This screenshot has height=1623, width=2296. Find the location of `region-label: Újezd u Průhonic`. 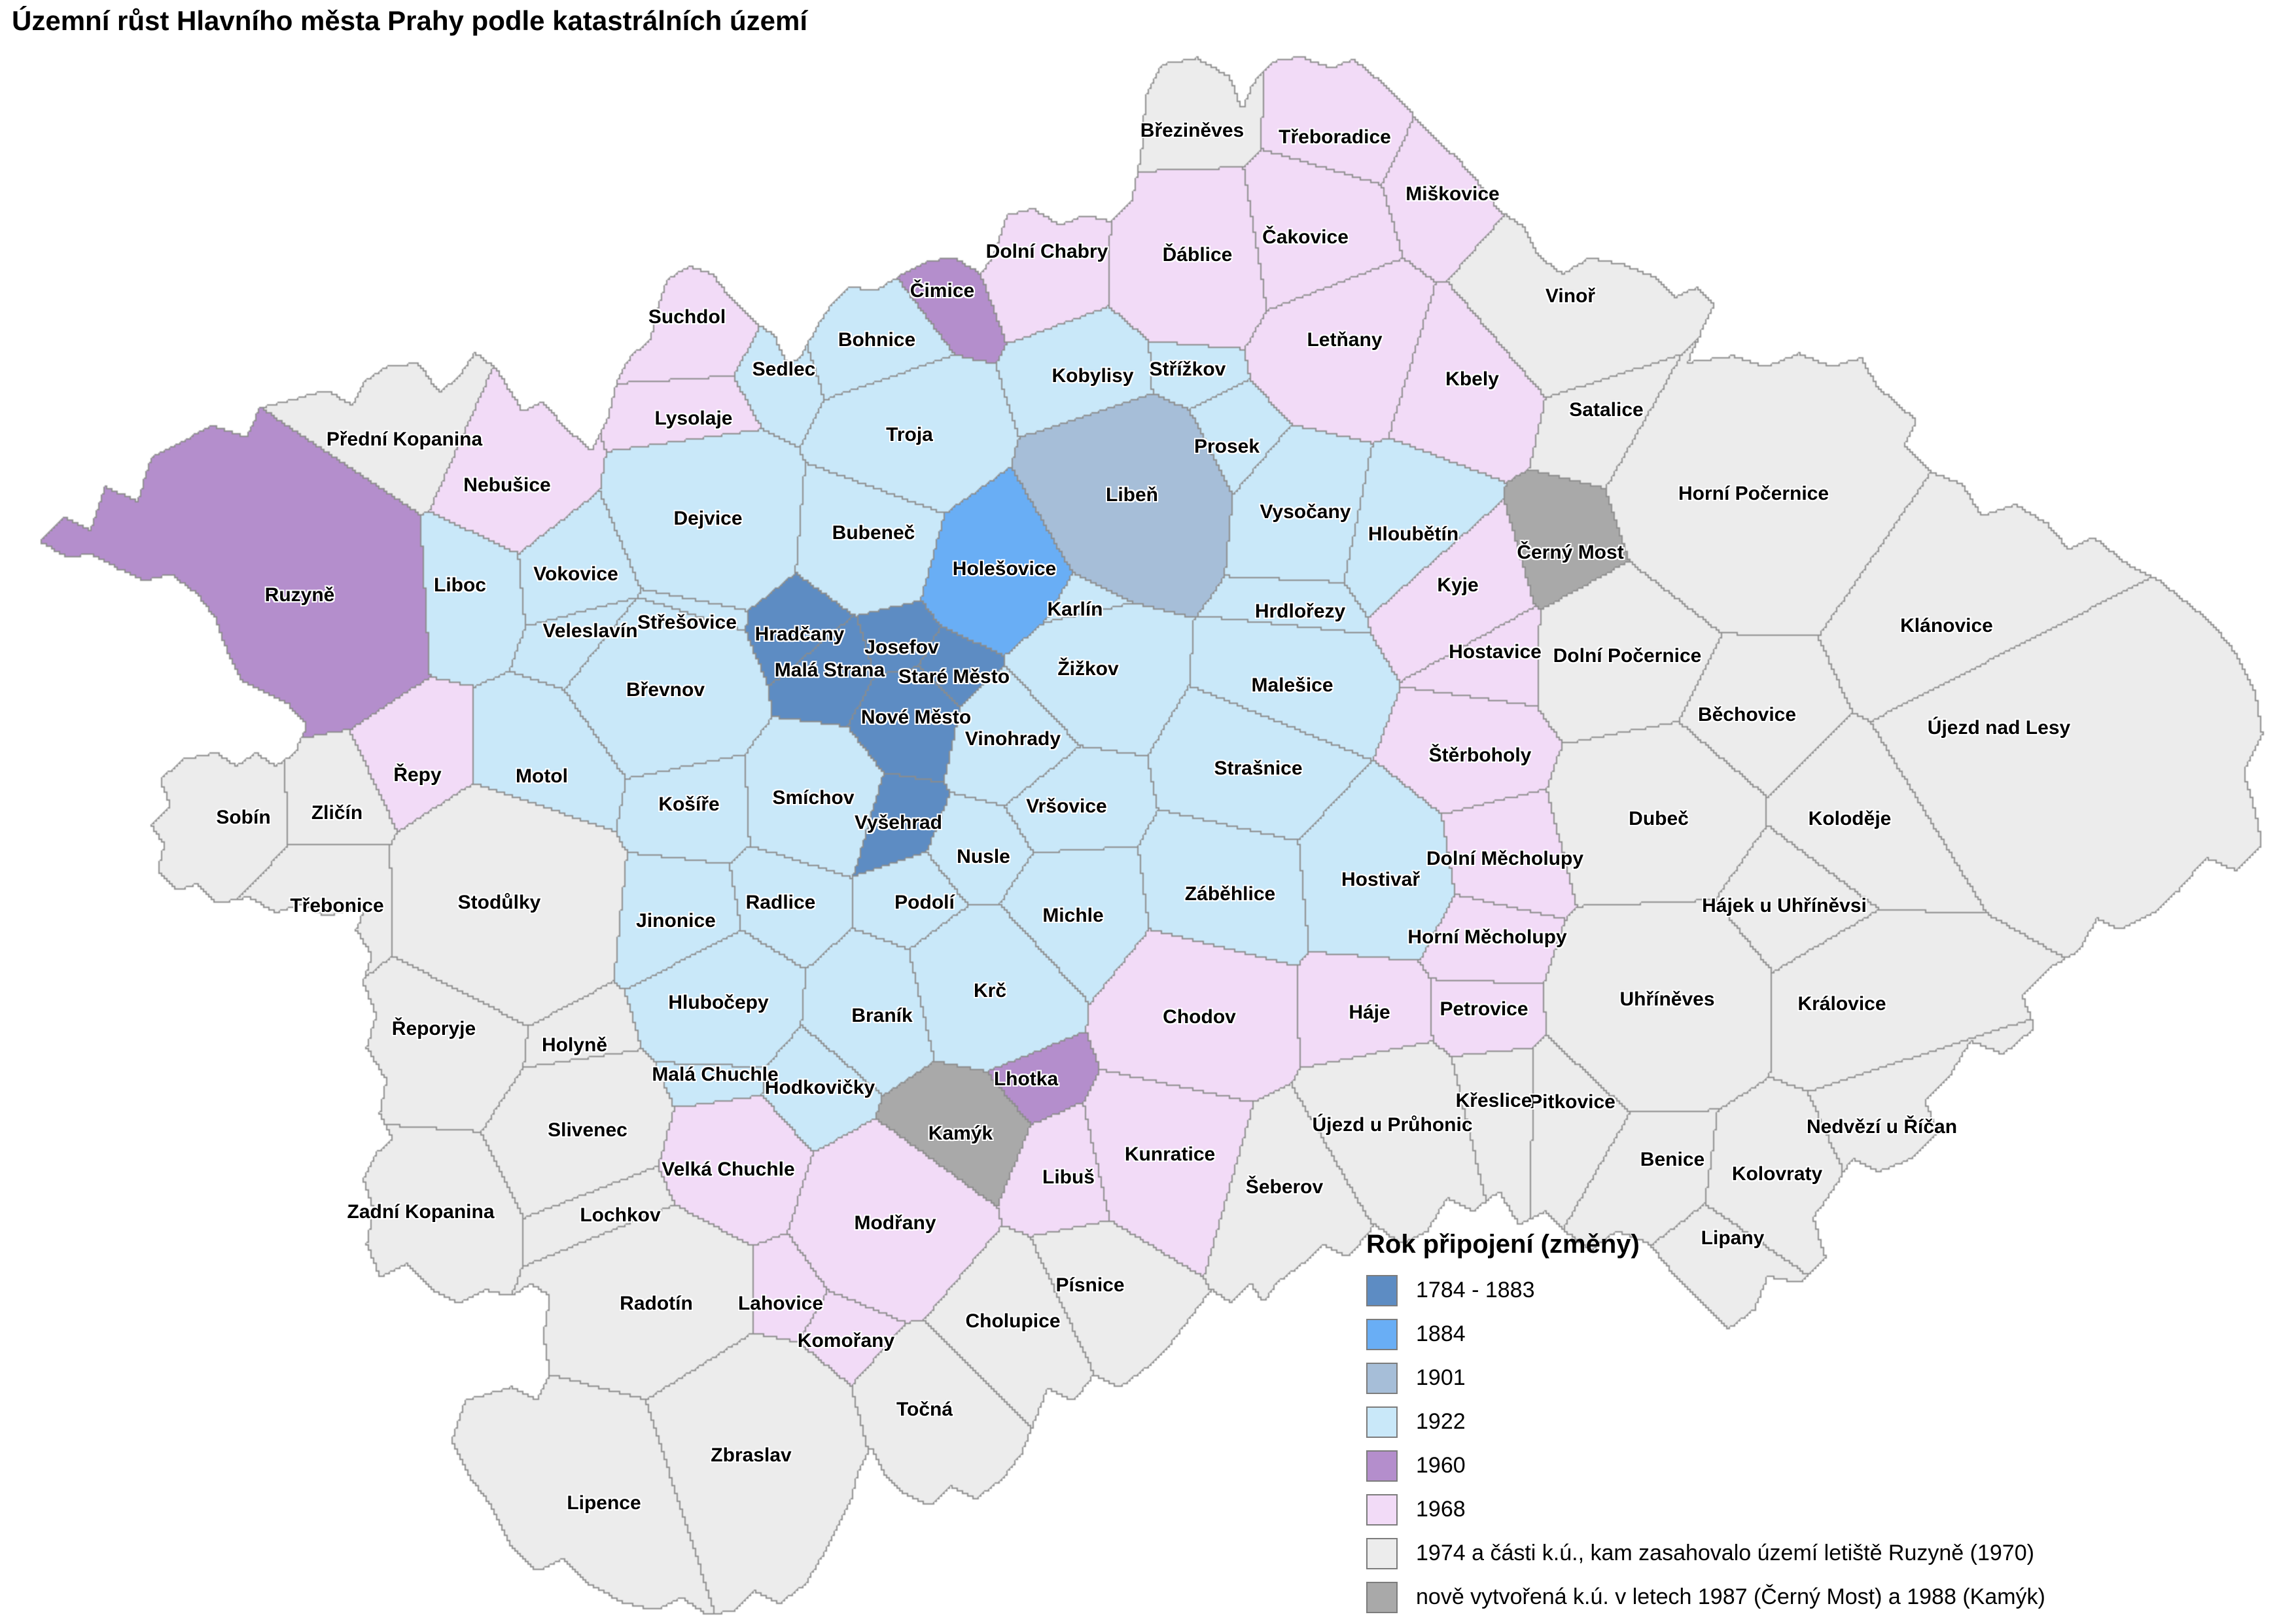

region-label: Újezd u Průhonic is located at coordinates (1392, 1125).